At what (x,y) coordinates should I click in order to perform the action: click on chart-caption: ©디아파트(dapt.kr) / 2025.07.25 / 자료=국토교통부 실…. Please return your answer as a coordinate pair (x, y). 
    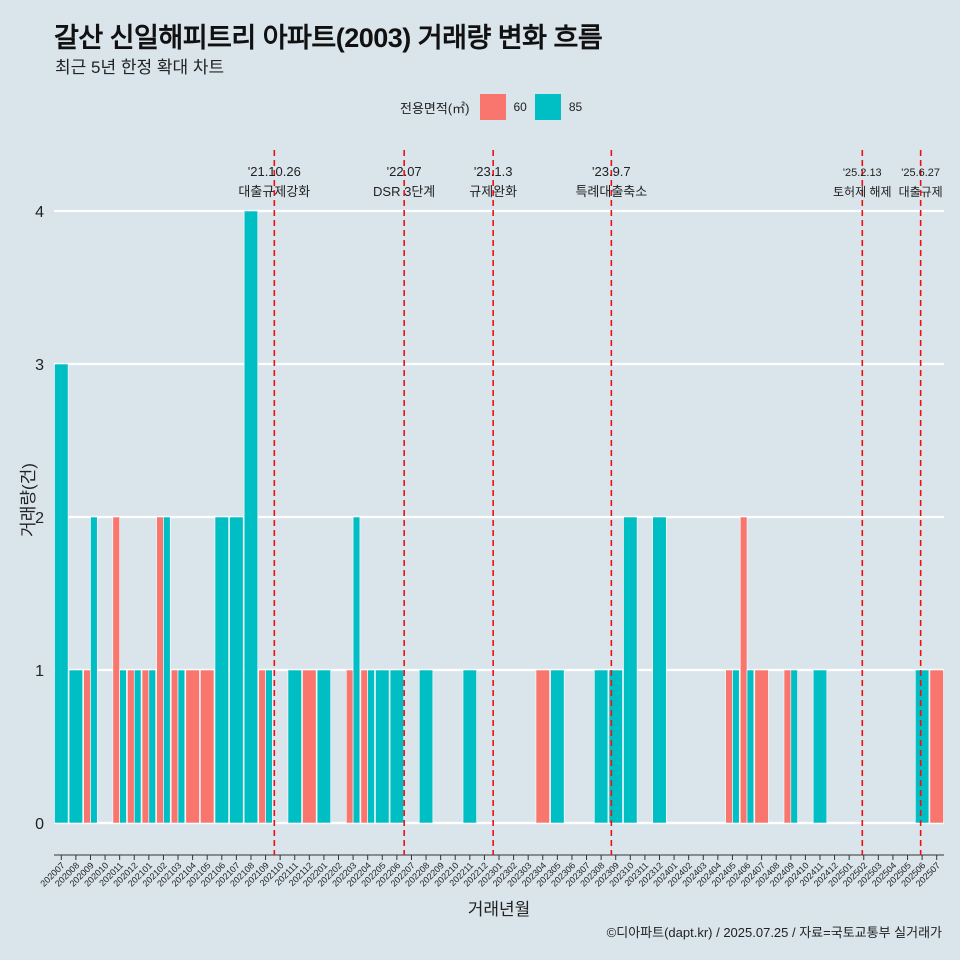
    Looking at the image, I should click on (774, 932).